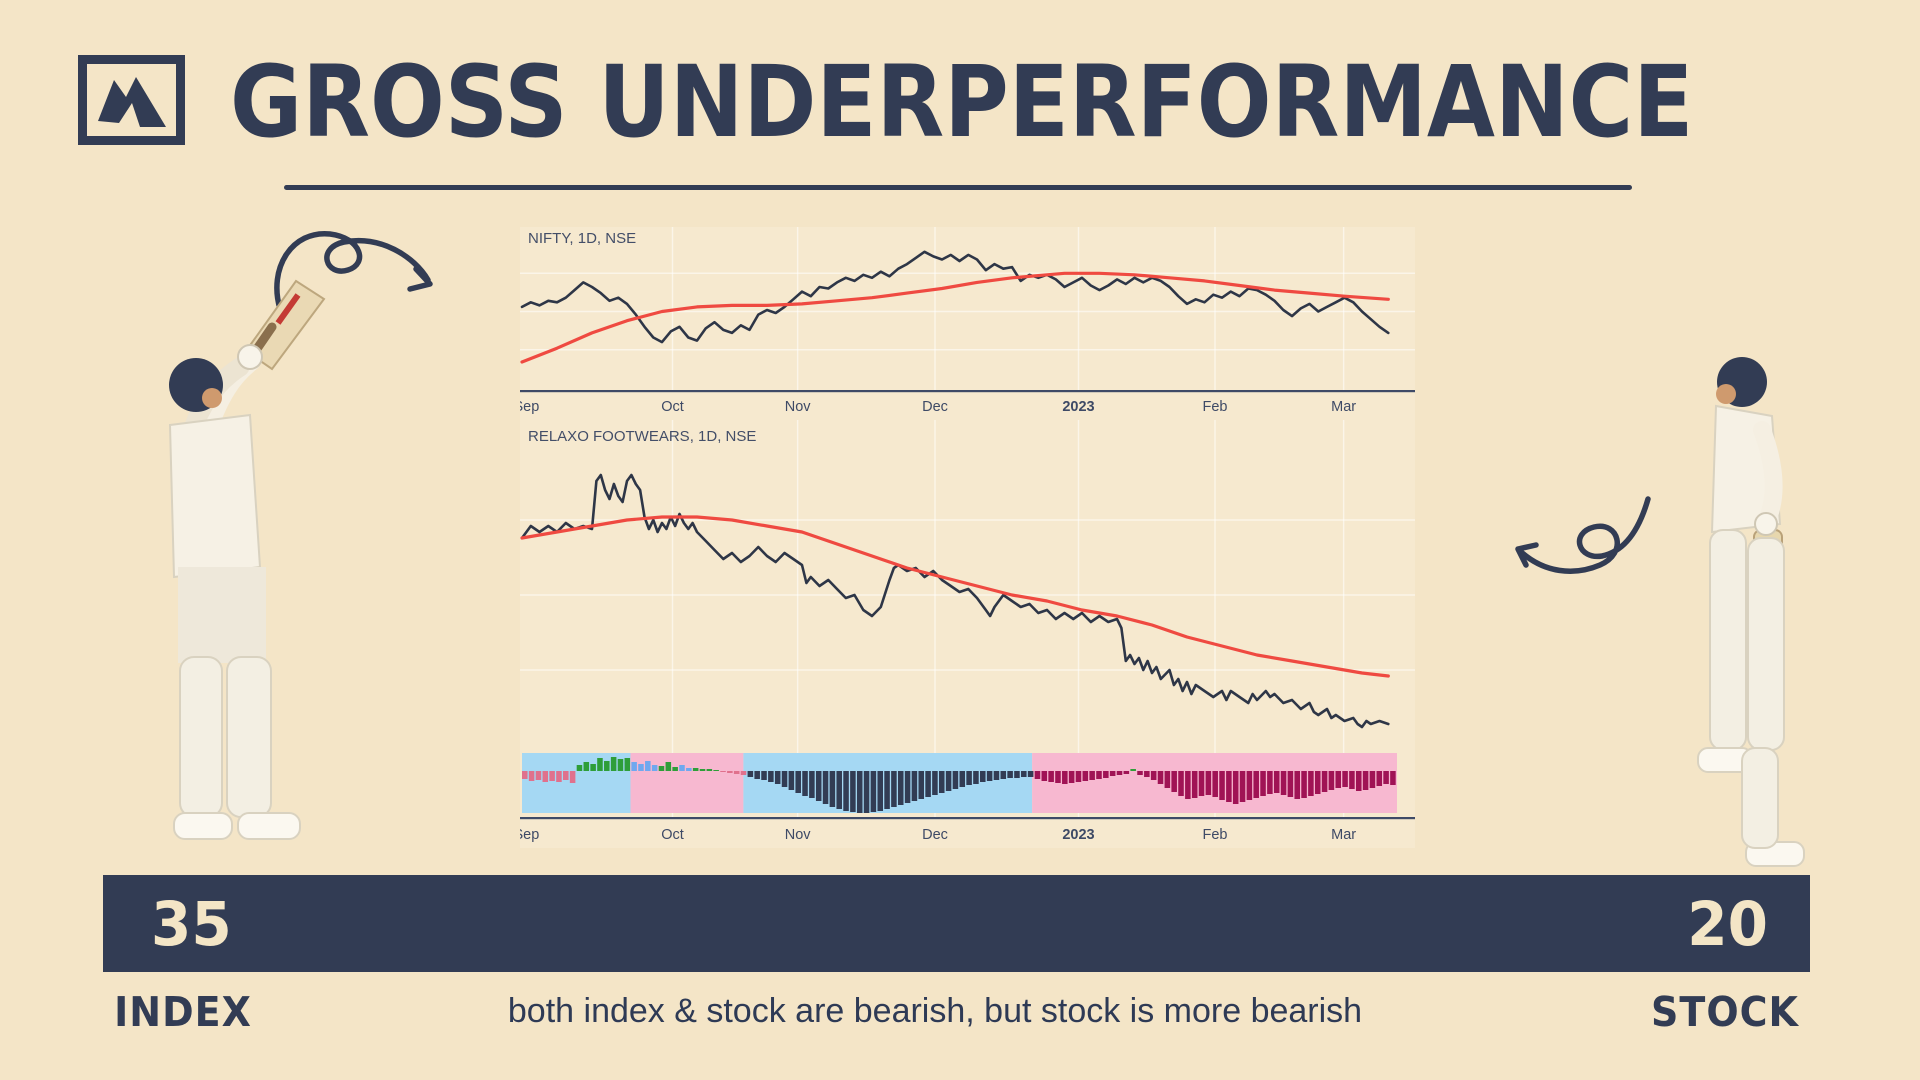  Describe the element at coordinates (183, 1012) in the screenshot. I see `index-label: INDEX` at that location.